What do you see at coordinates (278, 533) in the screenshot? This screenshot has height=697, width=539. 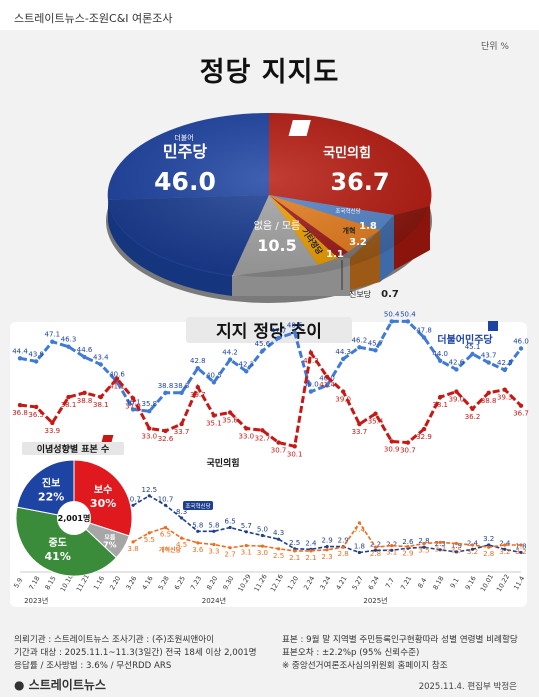 I see `cho-value-label: 4.3` at bounding box center [278, 533].